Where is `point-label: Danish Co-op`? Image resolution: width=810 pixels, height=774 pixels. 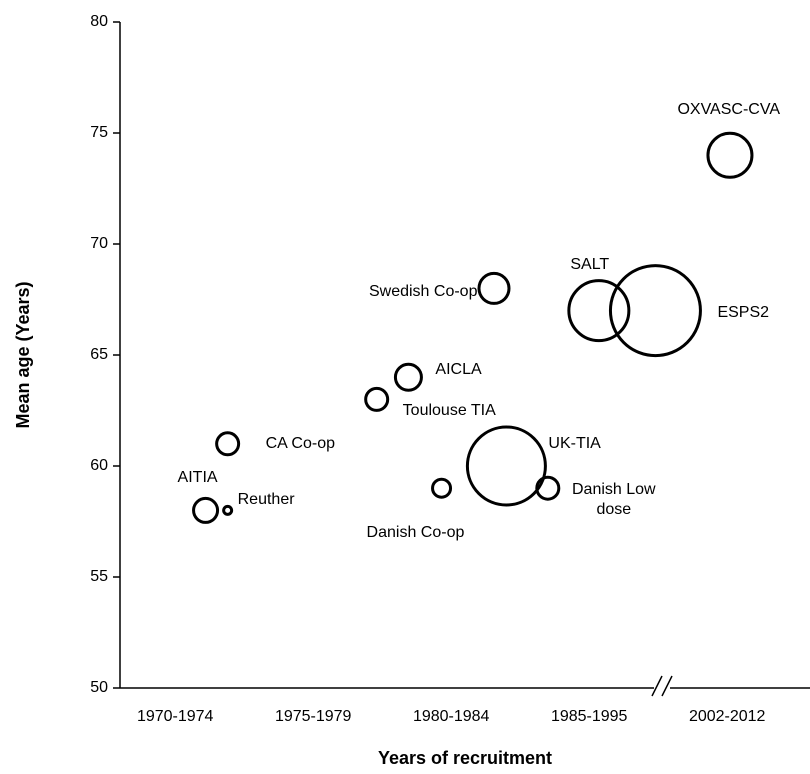
point-label: Danish Co-op is located at coordinates (415, 533).